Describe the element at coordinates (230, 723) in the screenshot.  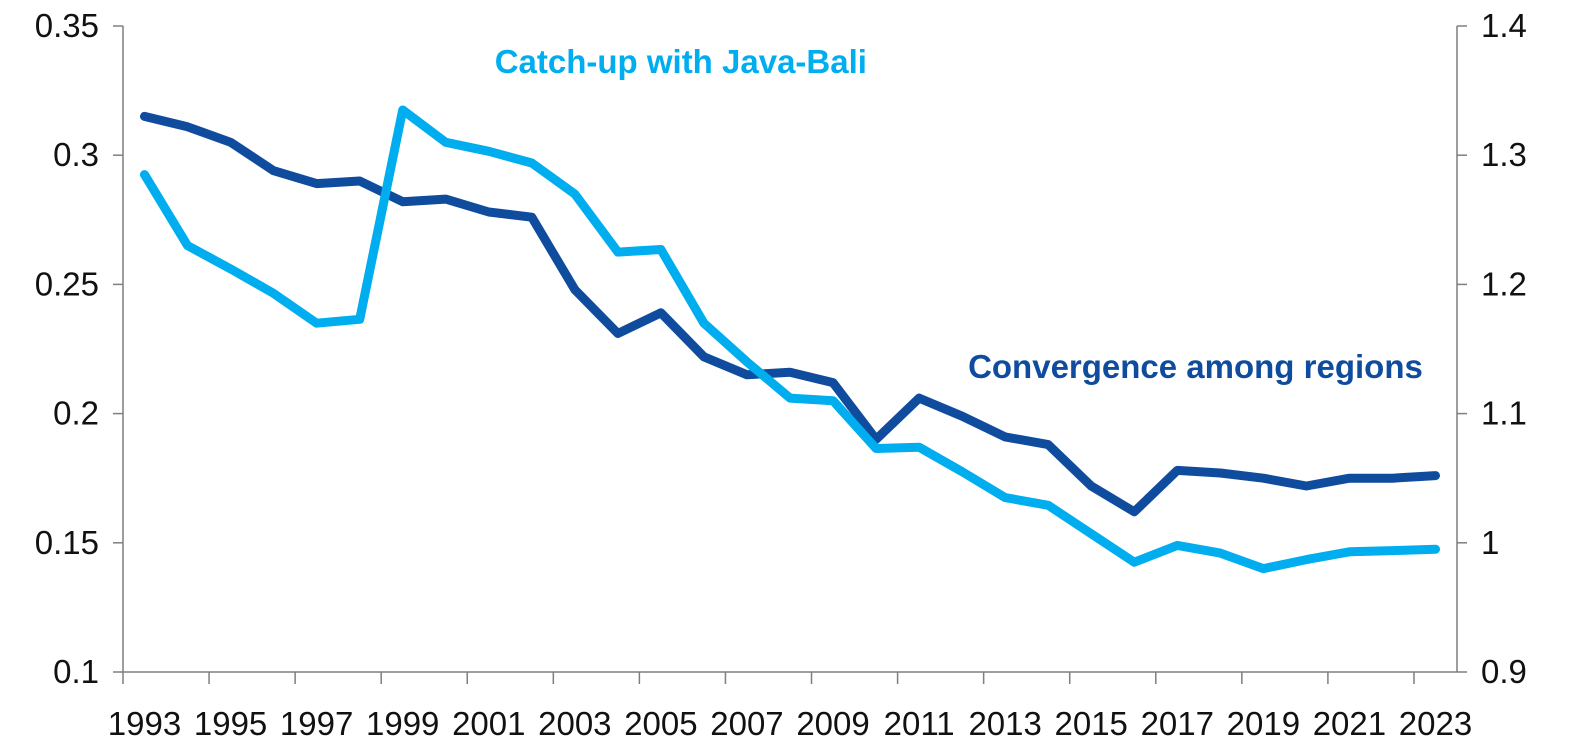
I see `x-tick-label: 1995` at that location.